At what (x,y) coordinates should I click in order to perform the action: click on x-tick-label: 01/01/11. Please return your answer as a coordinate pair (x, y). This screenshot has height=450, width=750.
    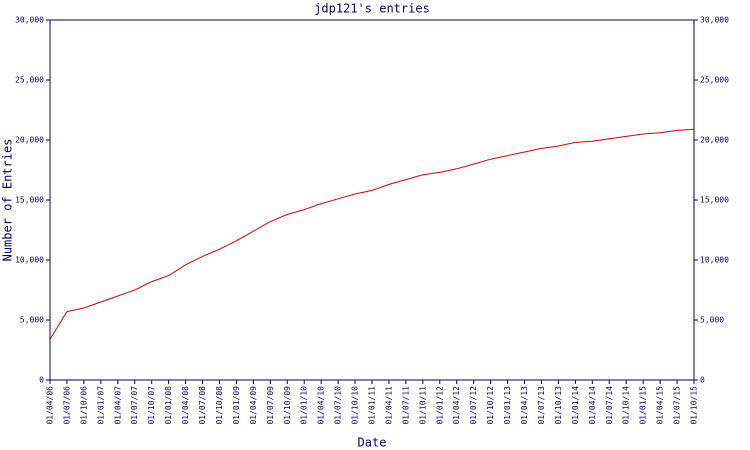
    Looking at the image, I should click on (372, 405).